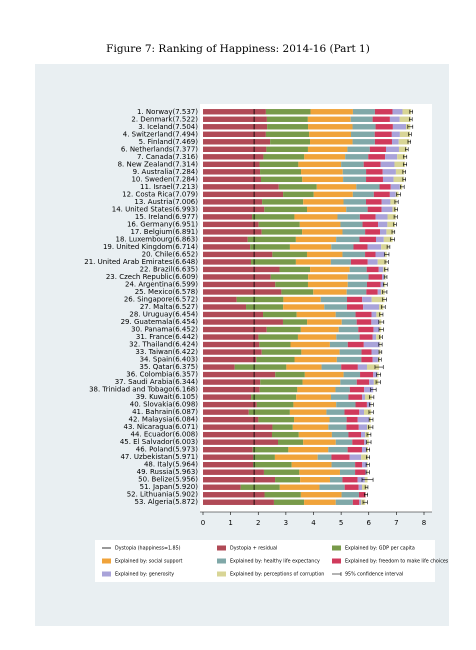 The height and width of the screenshot is (650, 476). Describe the element at coordinates (150, 247) in the screenshot. I see `y-tick-label: 19. United Kingdom(6.714)` at that location.